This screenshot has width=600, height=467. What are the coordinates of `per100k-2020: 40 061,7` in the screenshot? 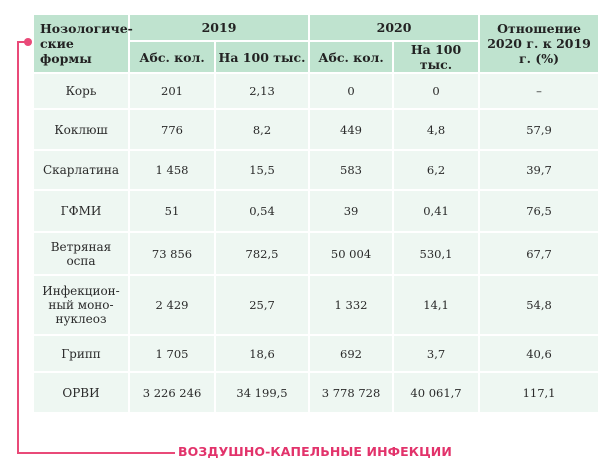 It's located at (436, 392).